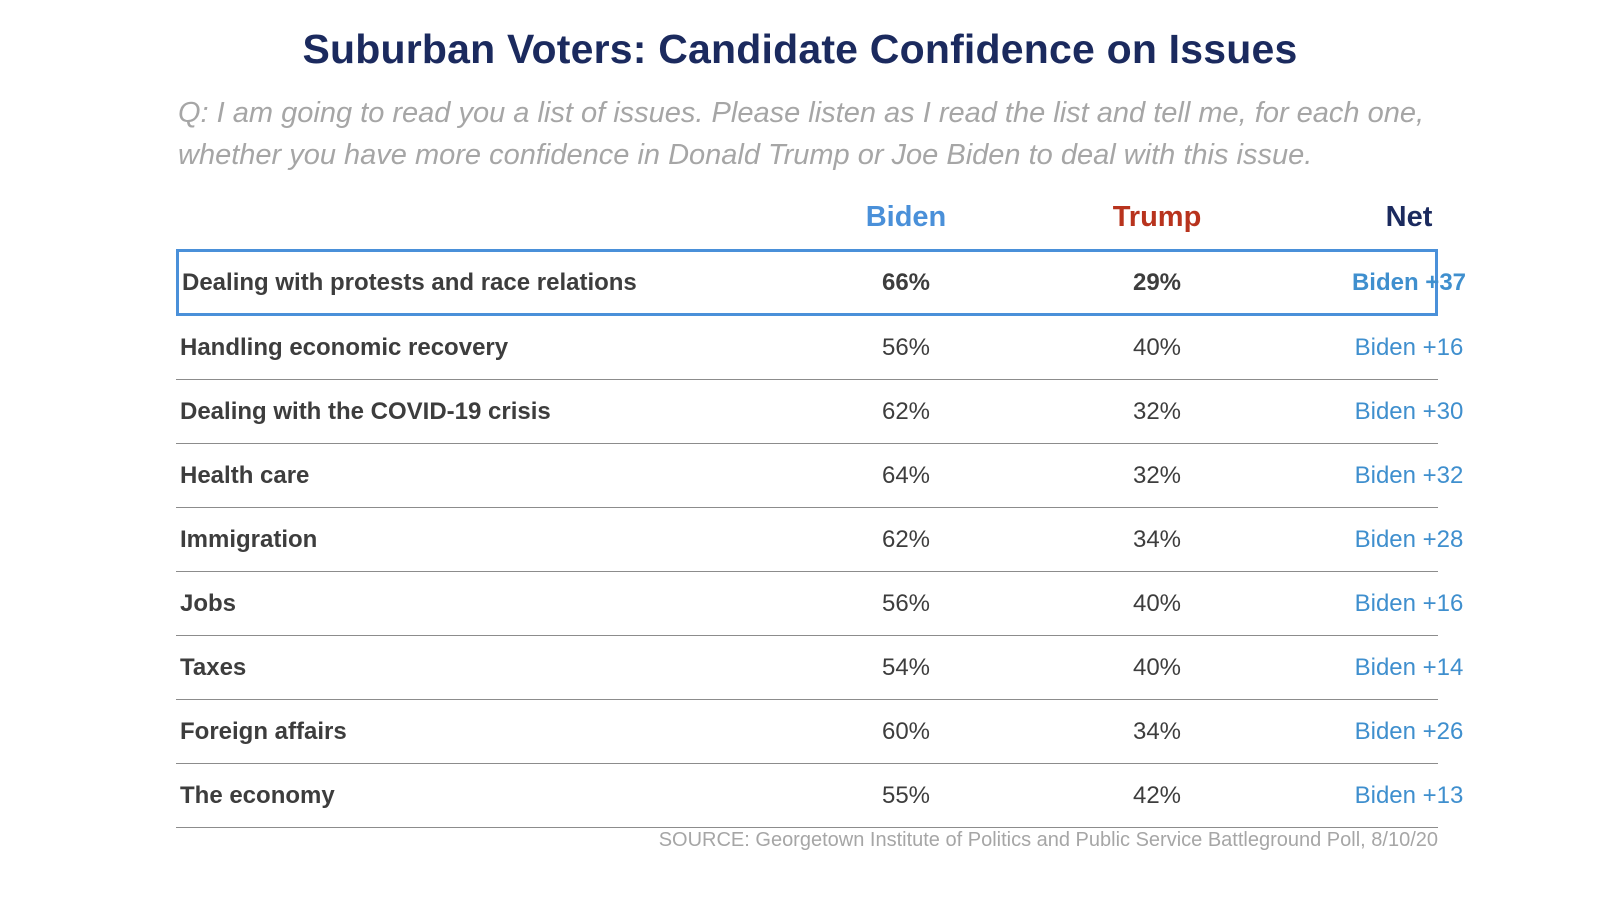 The image size is (1600, 900). What do you see at coordinates (1157, 217) in the screenshot?
I see `header-trump: Trump` at bounding box center [1157, 217].